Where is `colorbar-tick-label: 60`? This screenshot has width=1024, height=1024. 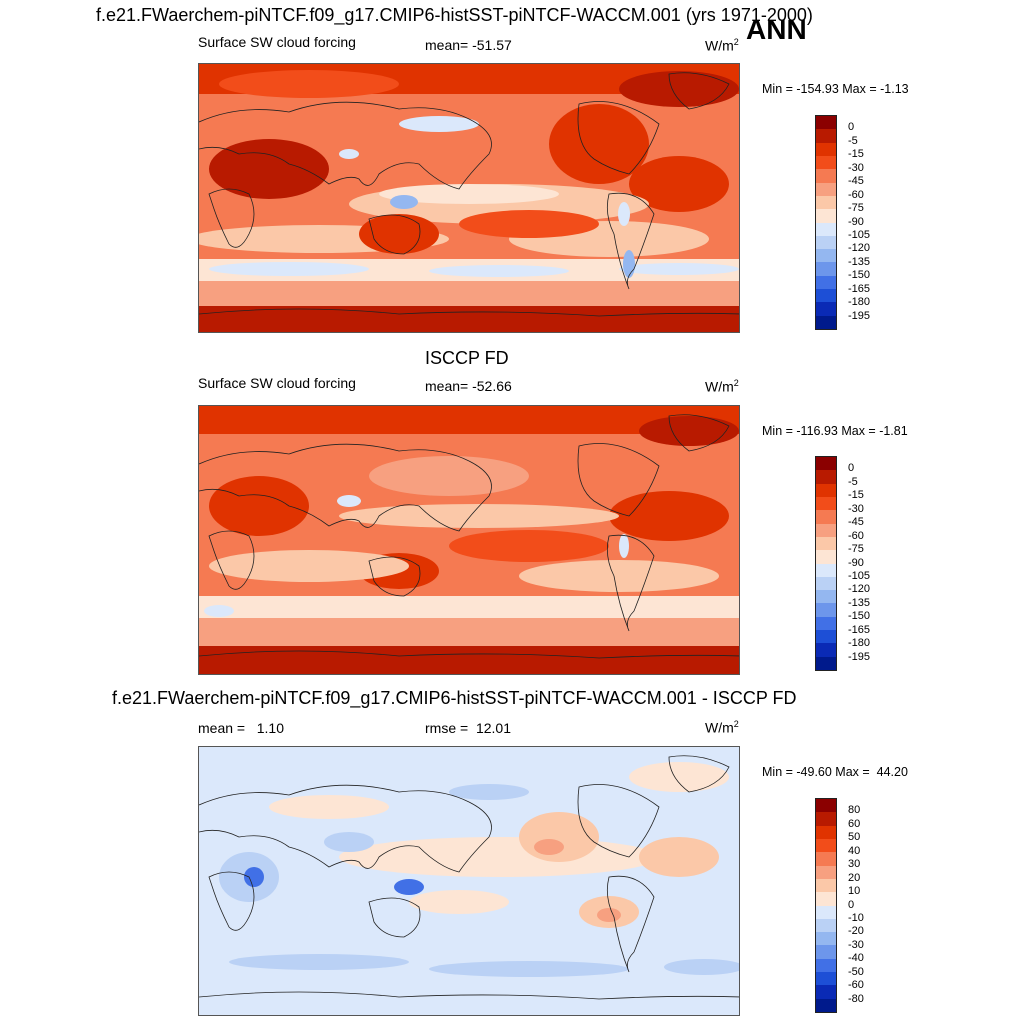 colorbar-tick-label: 60 is located at coordinates (854, 823).